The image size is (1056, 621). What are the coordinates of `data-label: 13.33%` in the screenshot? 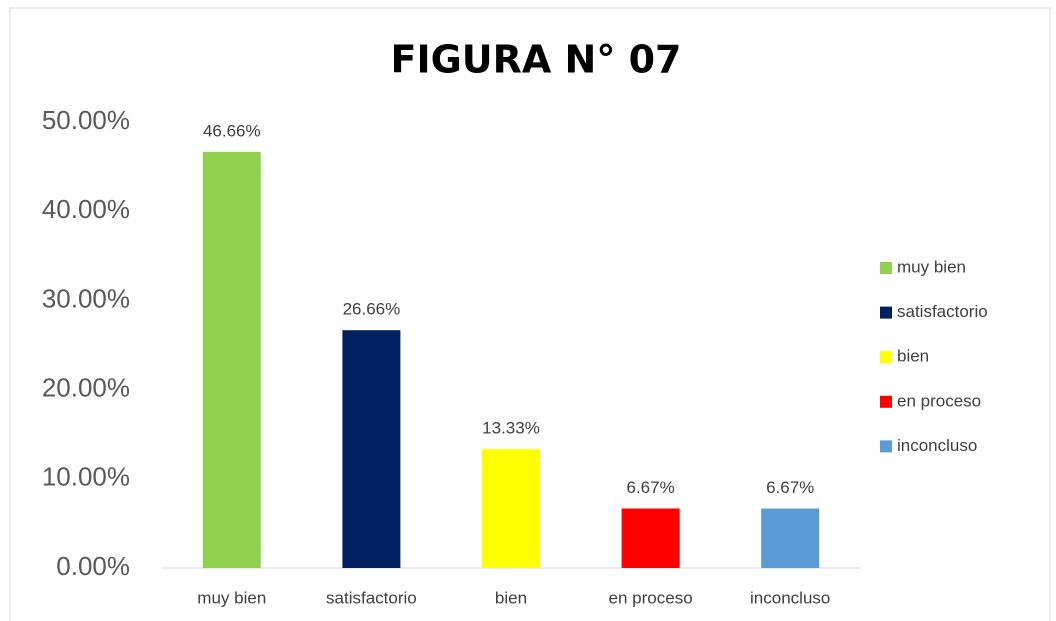 It's located at (511, 428).